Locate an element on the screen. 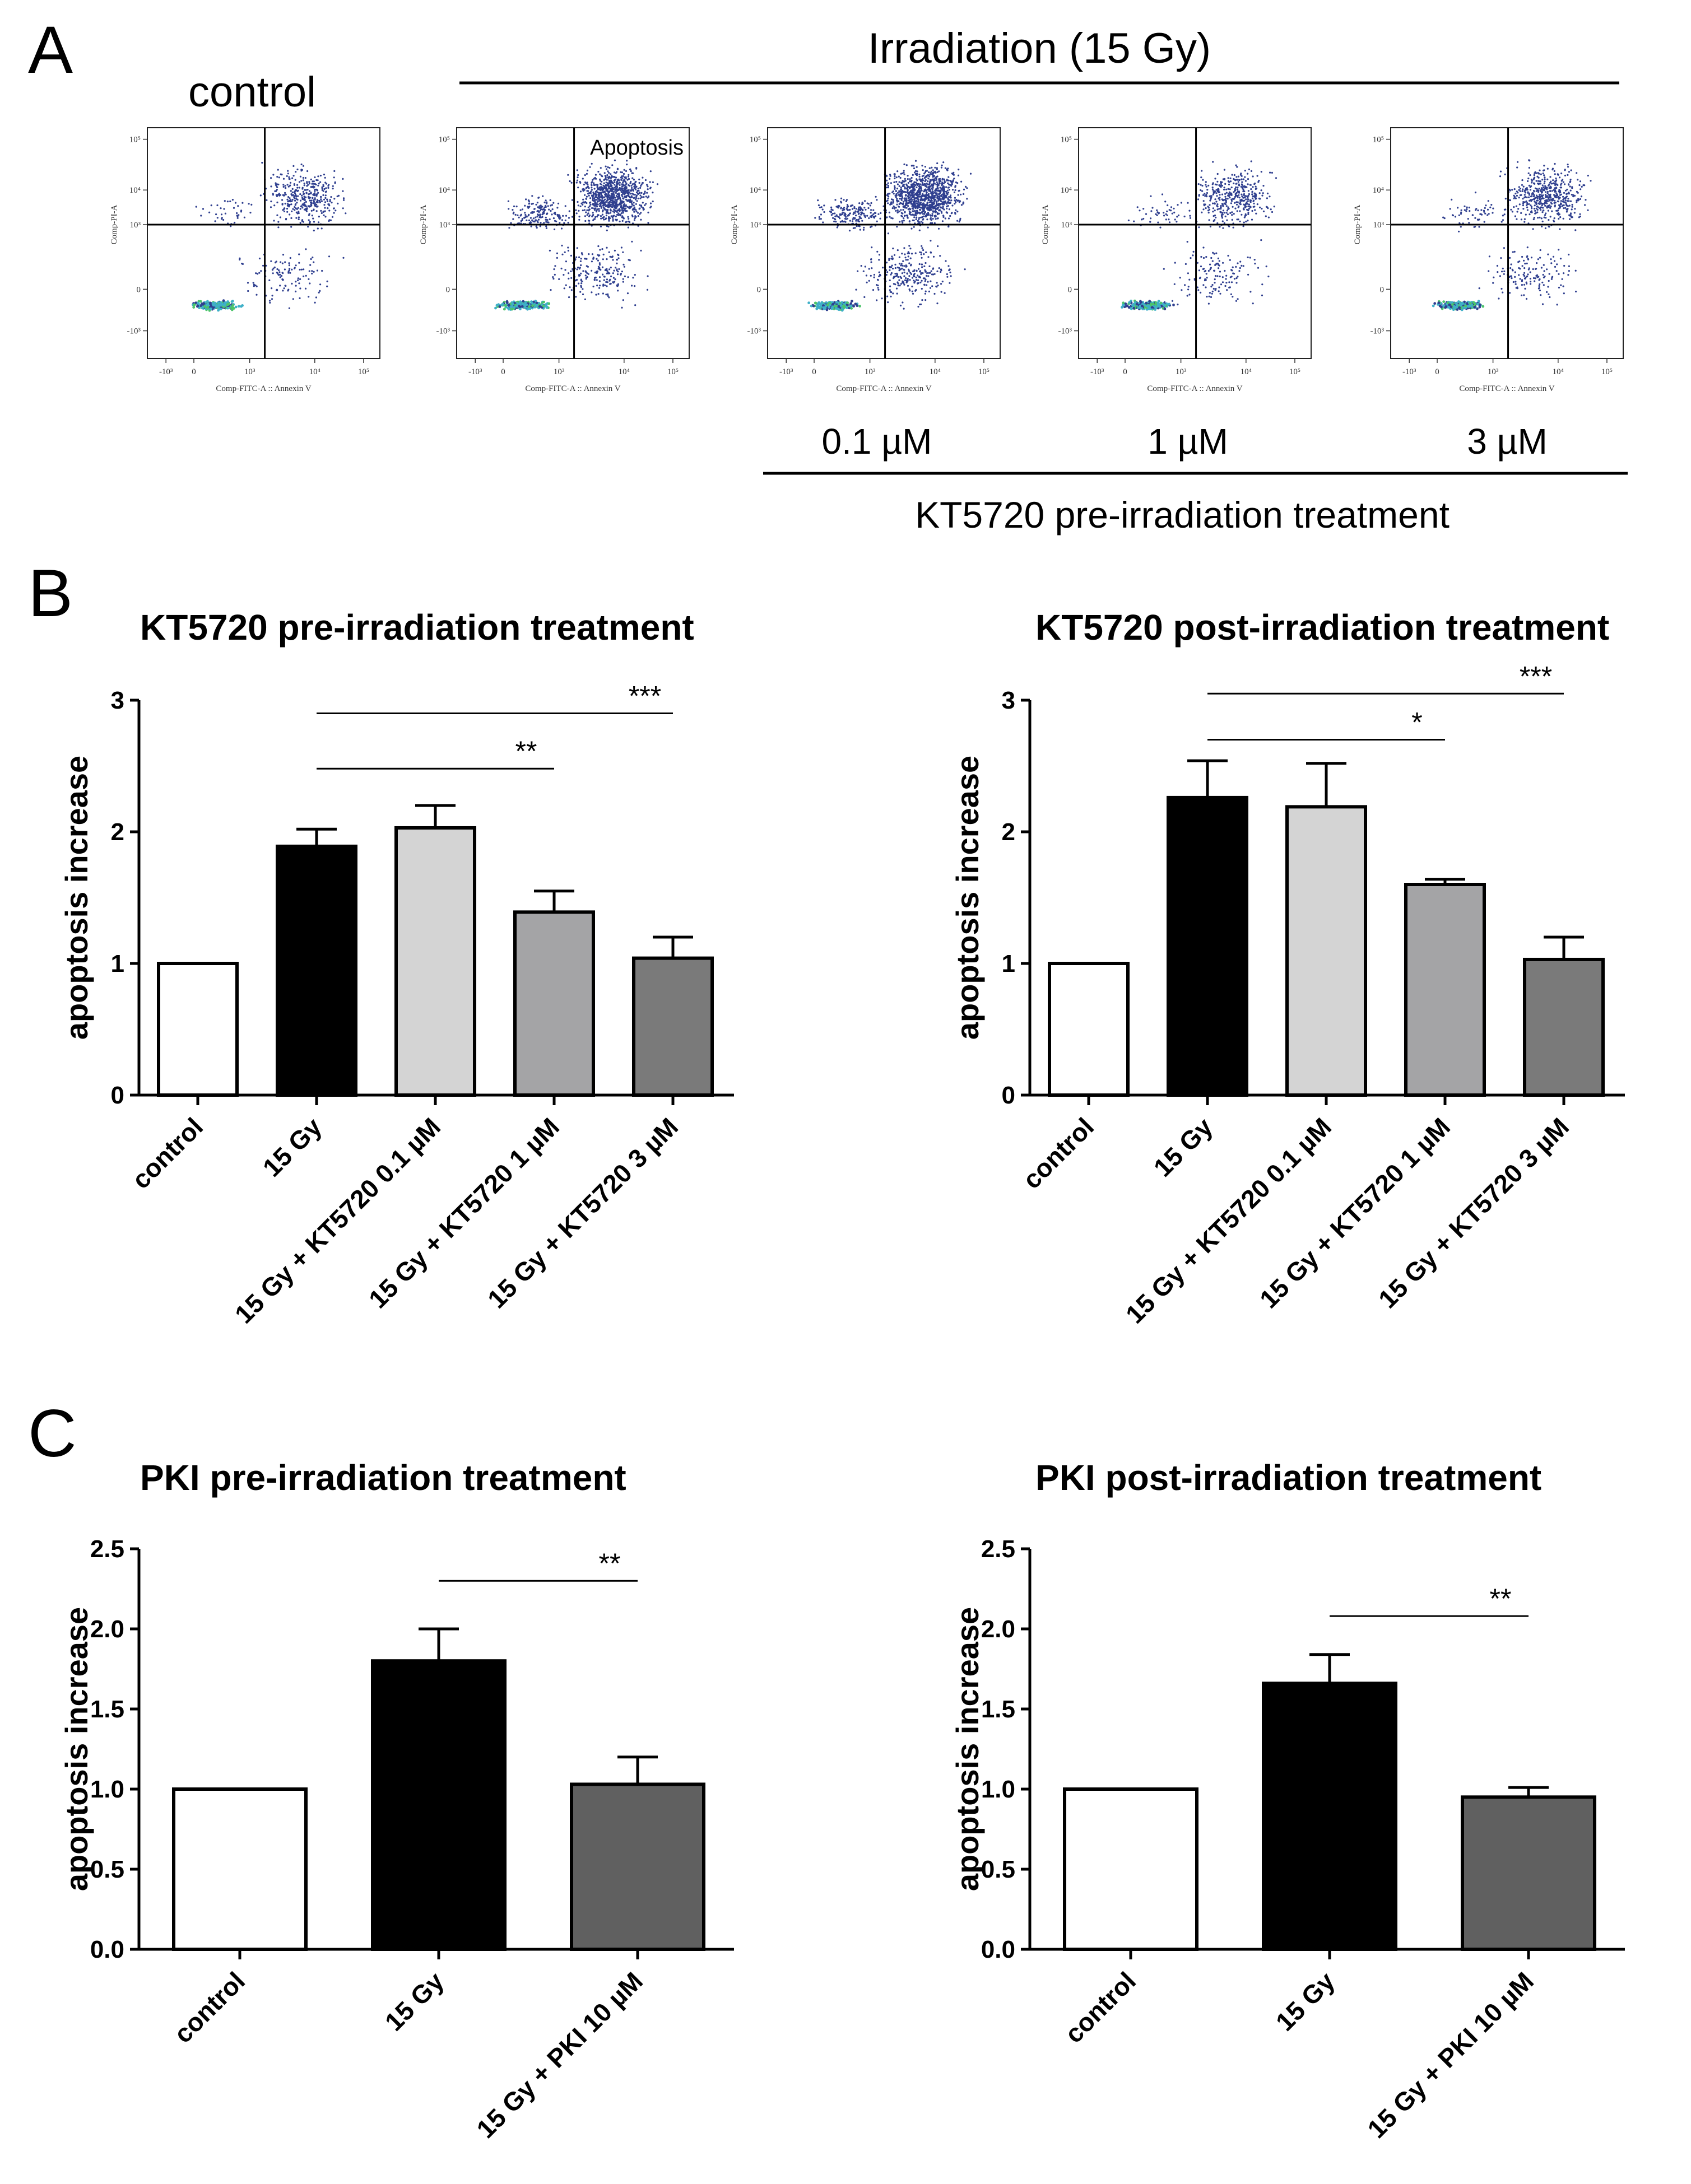 Image resolution: width=1691 pixels, height=2184 pixels. flow-xtick-label: -10³ is located at coordinates (475, 372).